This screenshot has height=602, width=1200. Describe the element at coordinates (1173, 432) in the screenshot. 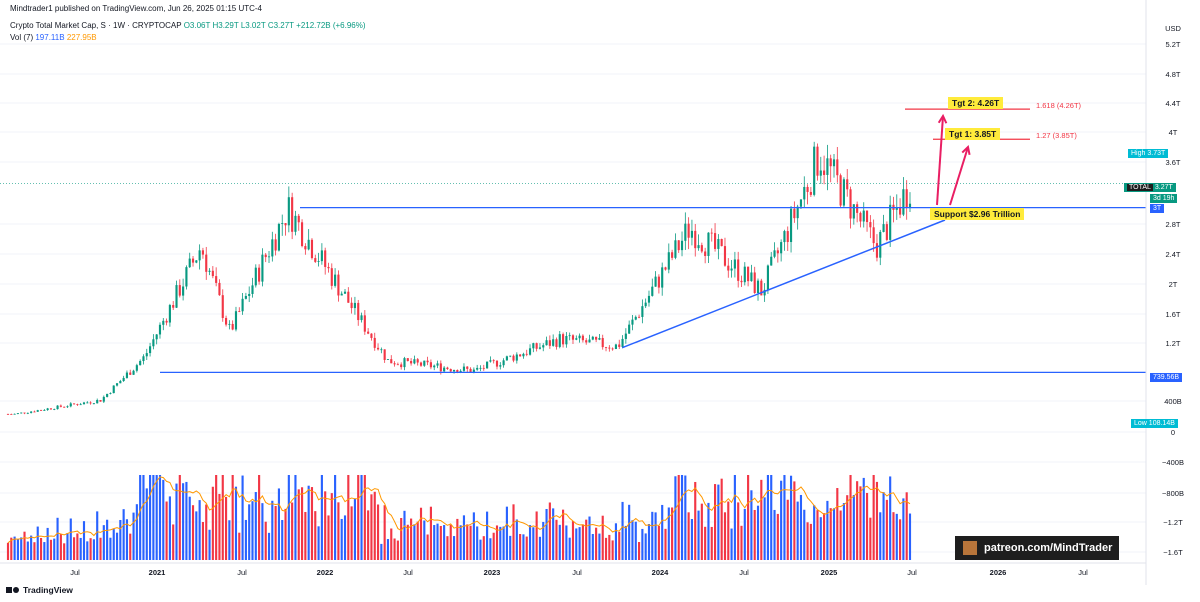

I see `y-tick-label: 0` at that location.